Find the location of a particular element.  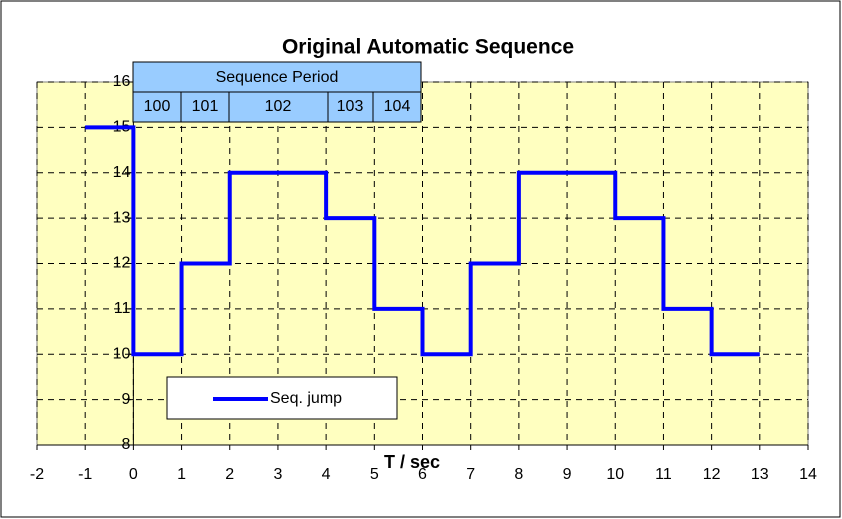

table-cell: 101 is located at coordinates (205, 106).